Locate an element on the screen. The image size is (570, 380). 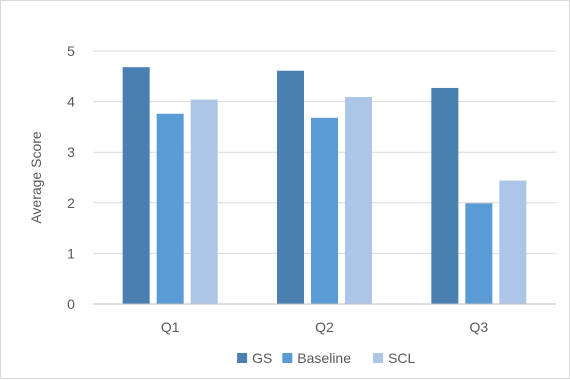
bar-baseline-q2 is located at coordinates (324, 211).